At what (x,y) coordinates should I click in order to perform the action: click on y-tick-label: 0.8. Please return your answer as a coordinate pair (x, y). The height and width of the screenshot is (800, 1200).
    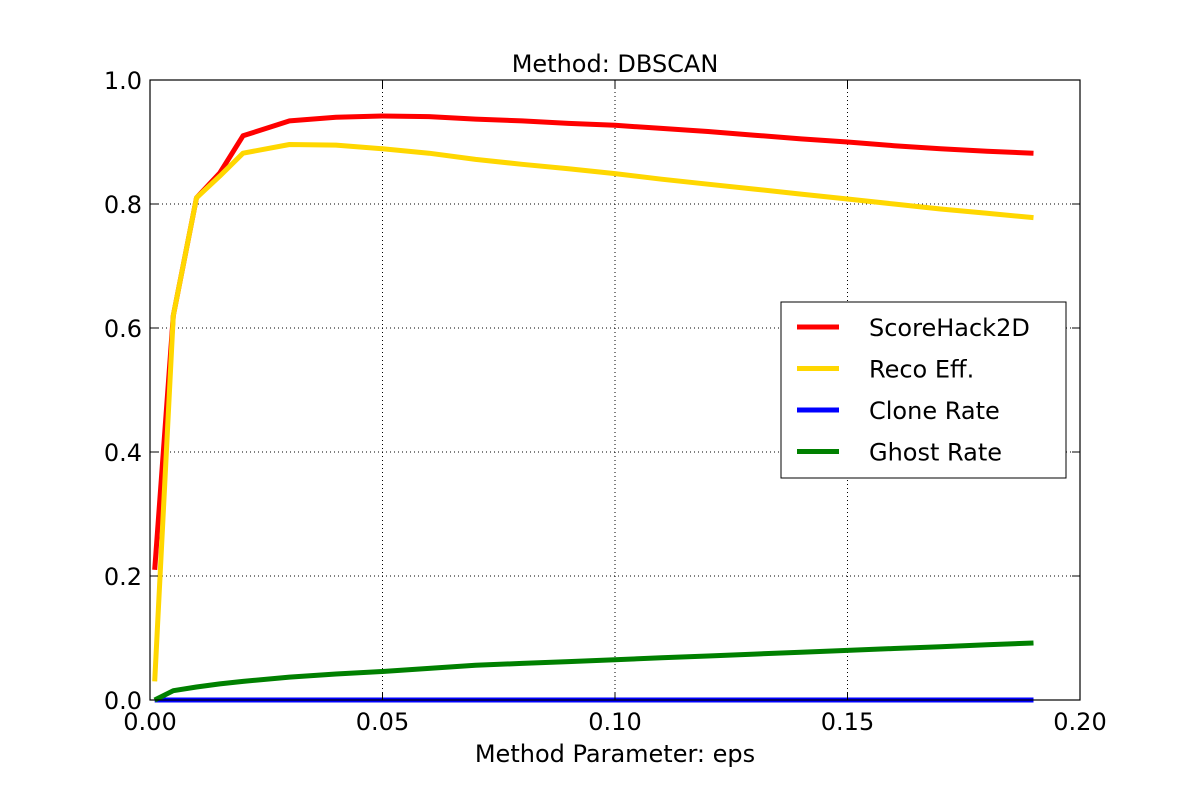
    Looking at the image, I should click on (123, 205).